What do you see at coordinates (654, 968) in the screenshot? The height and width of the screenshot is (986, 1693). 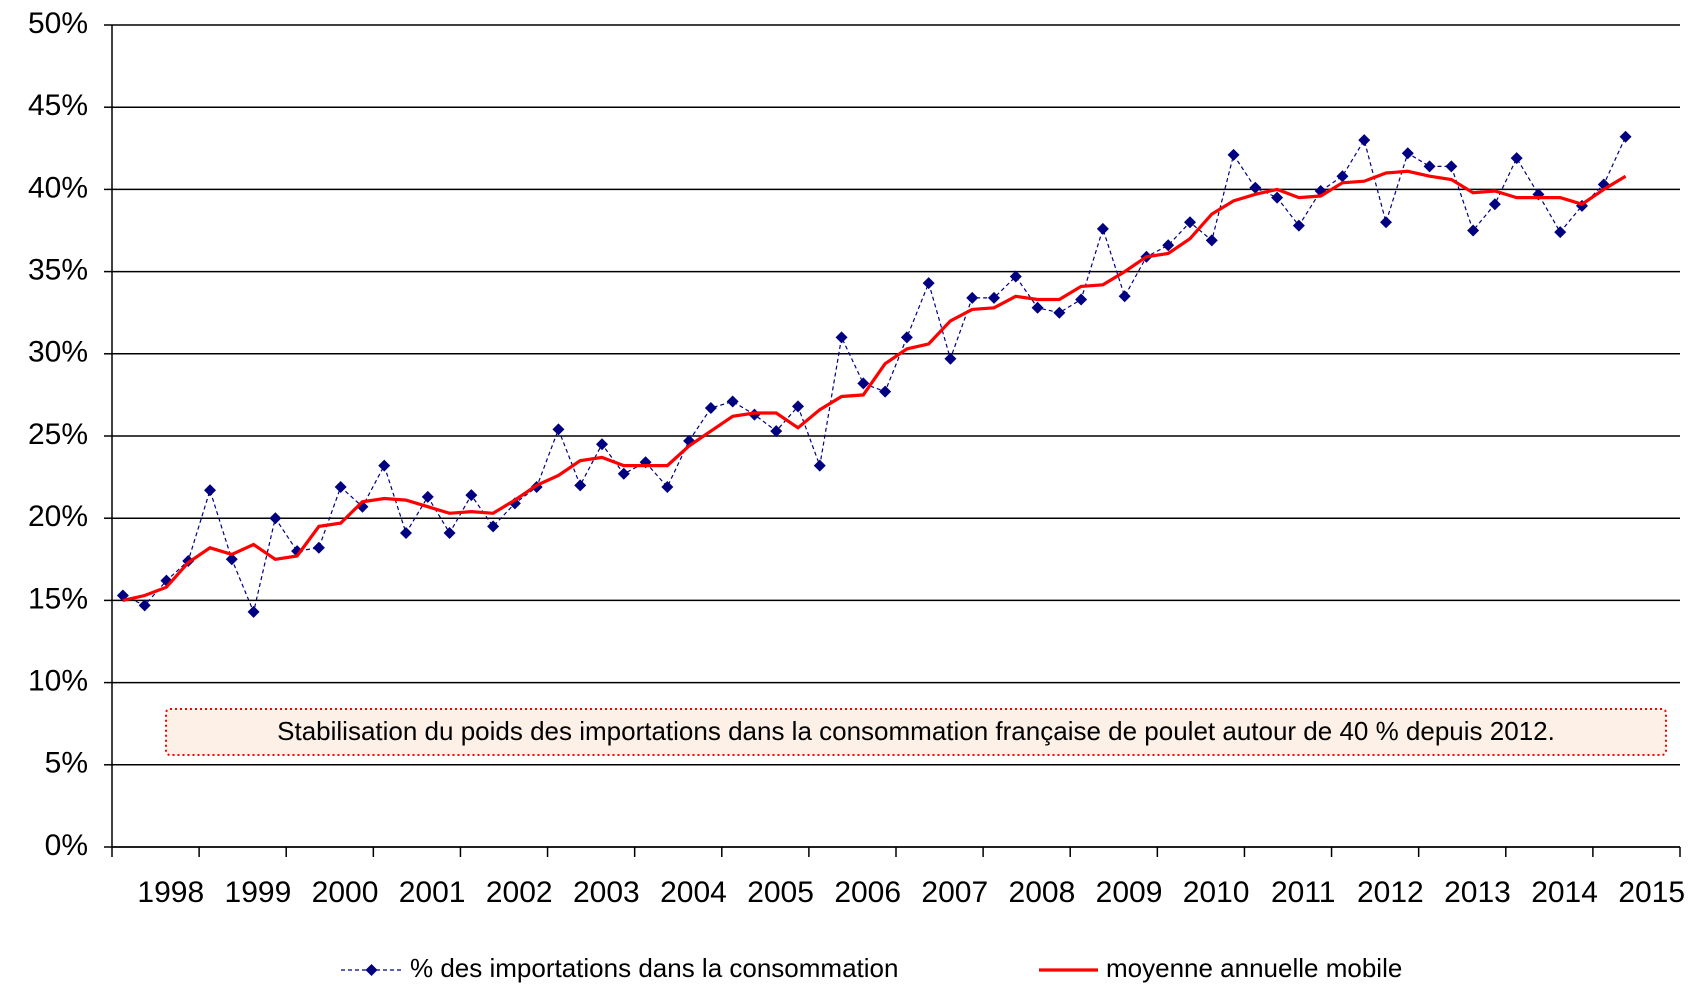 I see `legend-label: % des importations dans la consommation` at bounding box center [654, 968].